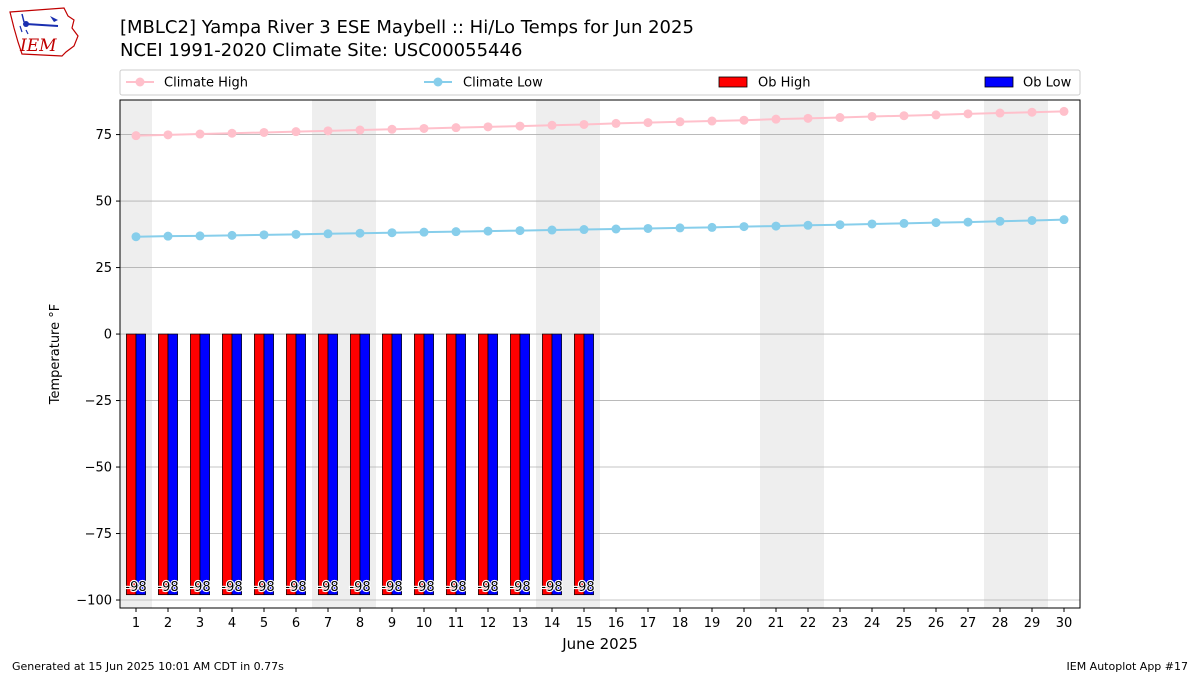 The height and width of the screenshot is (675, 1200). Describe the element at coordinates (55, 354) in the screenshot. I see `y-axis-label: Temperature °F` at that location.